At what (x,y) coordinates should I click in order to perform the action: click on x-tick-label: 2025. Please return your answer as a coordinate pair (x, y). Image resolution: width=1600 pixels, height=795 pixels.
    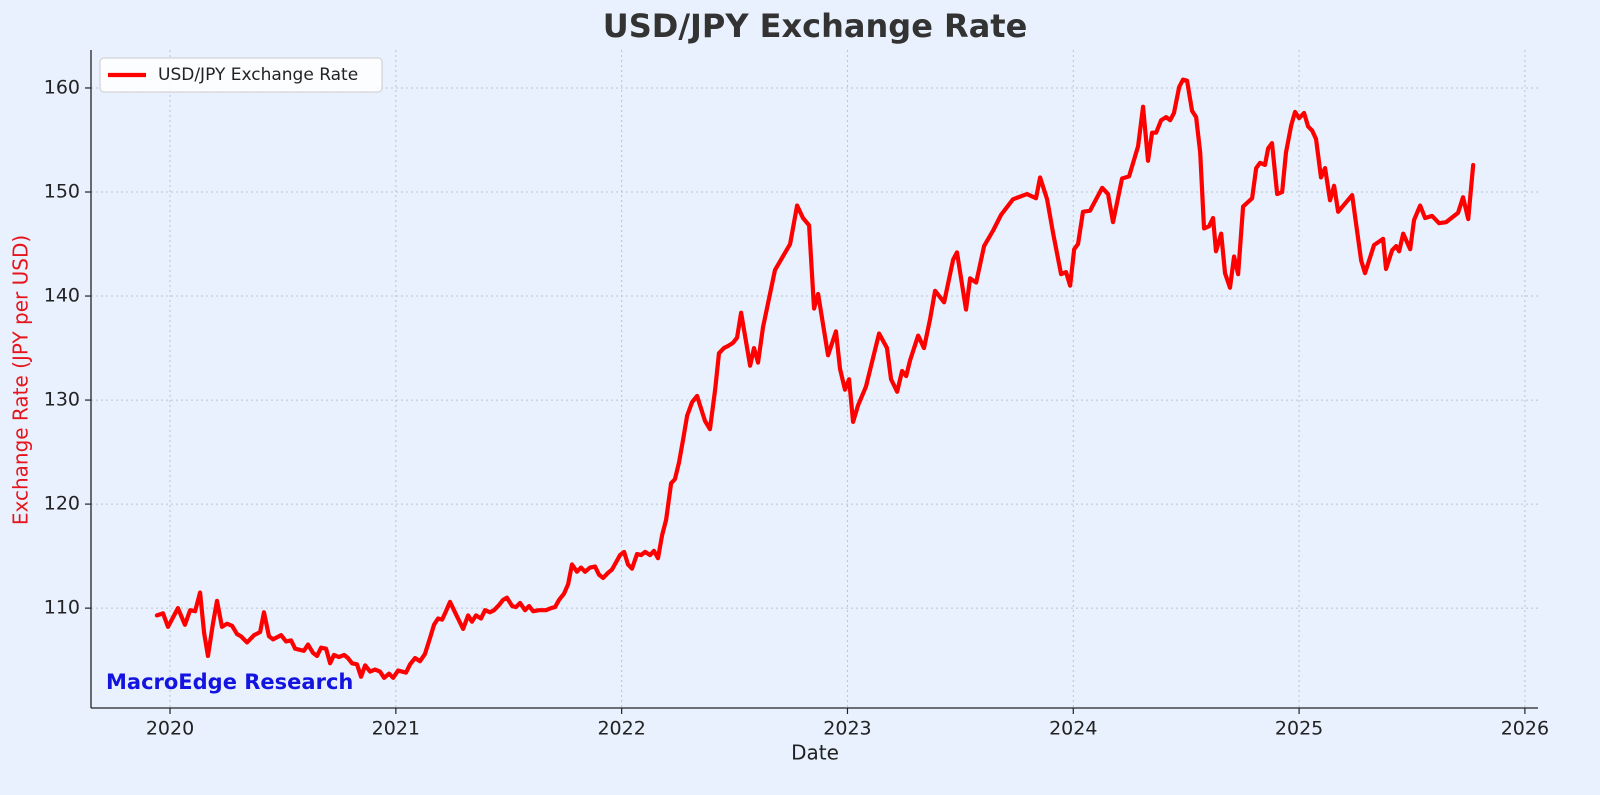
    Looking at the image, I should click on (1299, 729).